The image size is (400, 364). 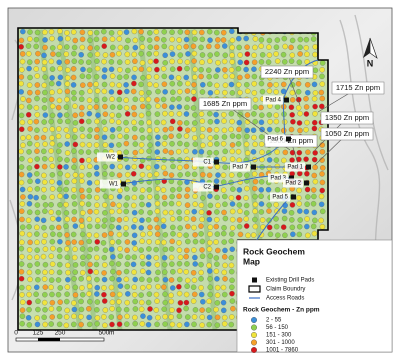 I want to click on pad-label: C1, so click(x=207, y=163).